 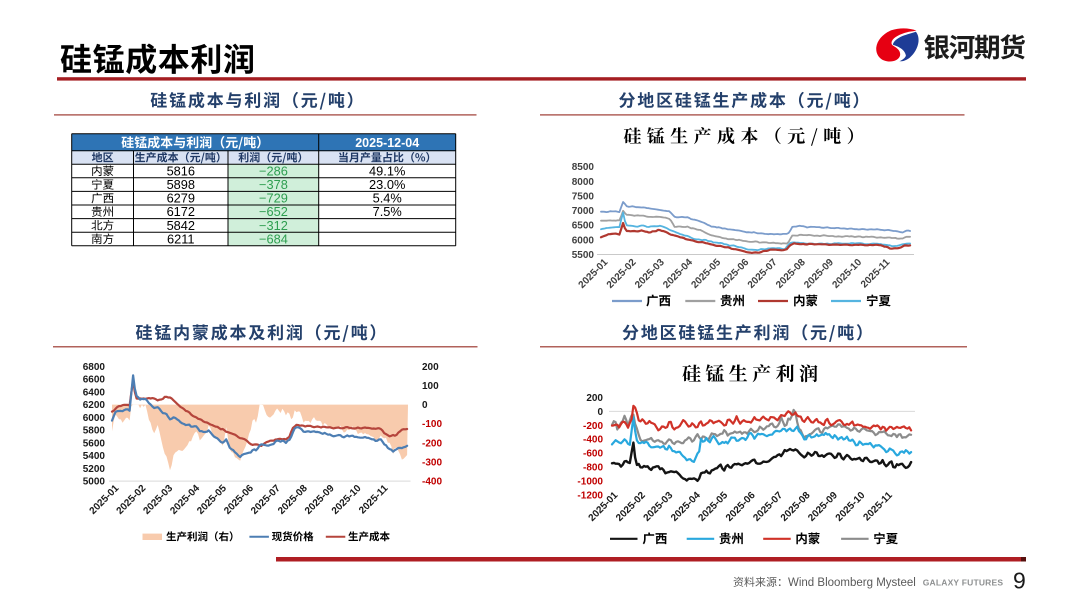 What do you see at coordinates (963, 583) in the screenshot?
I see `svg-text: GALAXY FUTURES` at bounding box center [963, 583].